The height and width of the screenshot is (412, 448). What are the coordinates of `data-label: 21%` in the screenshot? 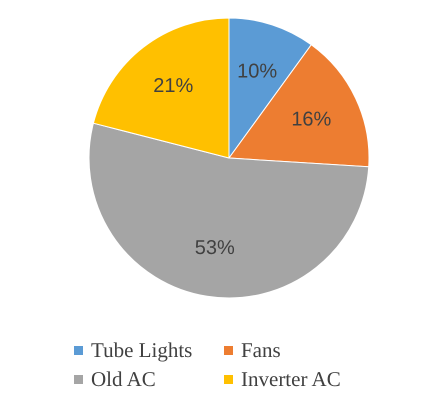 It's located at (173, 86).